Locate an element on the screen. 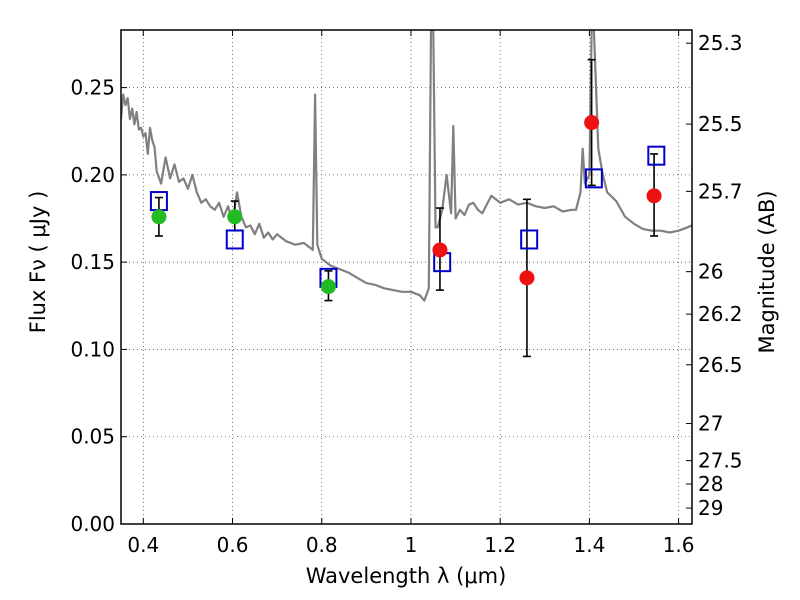  x-tick-label: 1 is located at coordinates (411, 545).